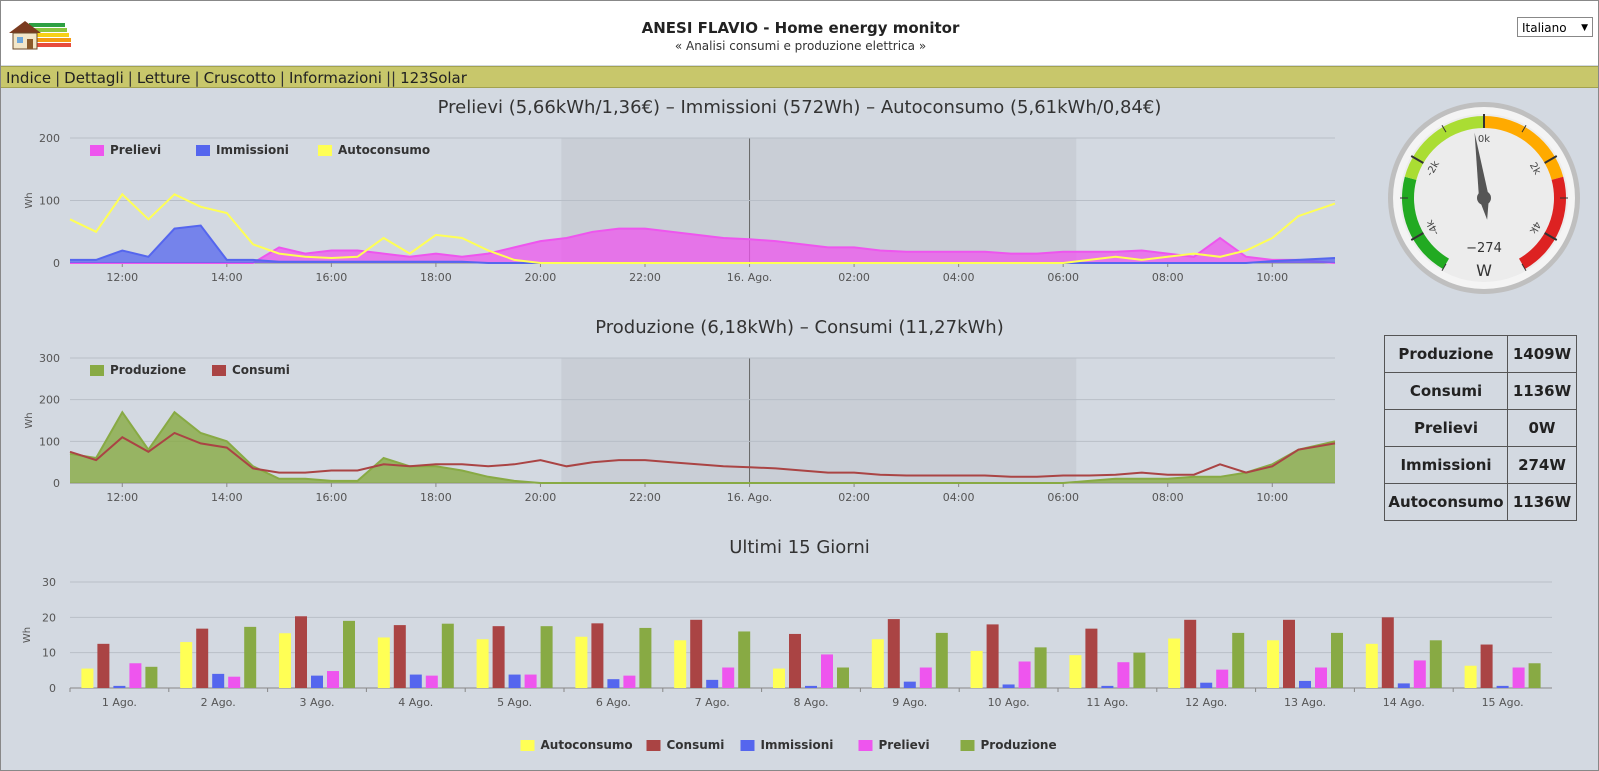 The image size is (1599, 771). I want to click on stats-row: Consumi 1136W, so click(1480, 391).